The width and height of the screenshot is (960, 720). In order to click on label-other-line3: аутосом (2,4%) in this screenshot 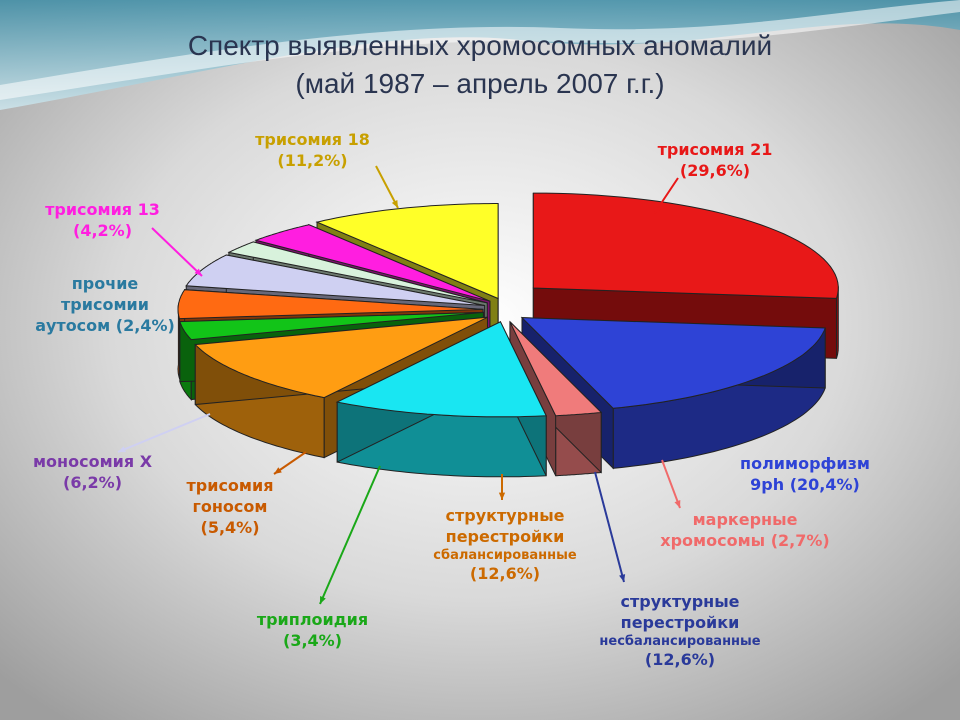, I will do `click(105, 325)`.